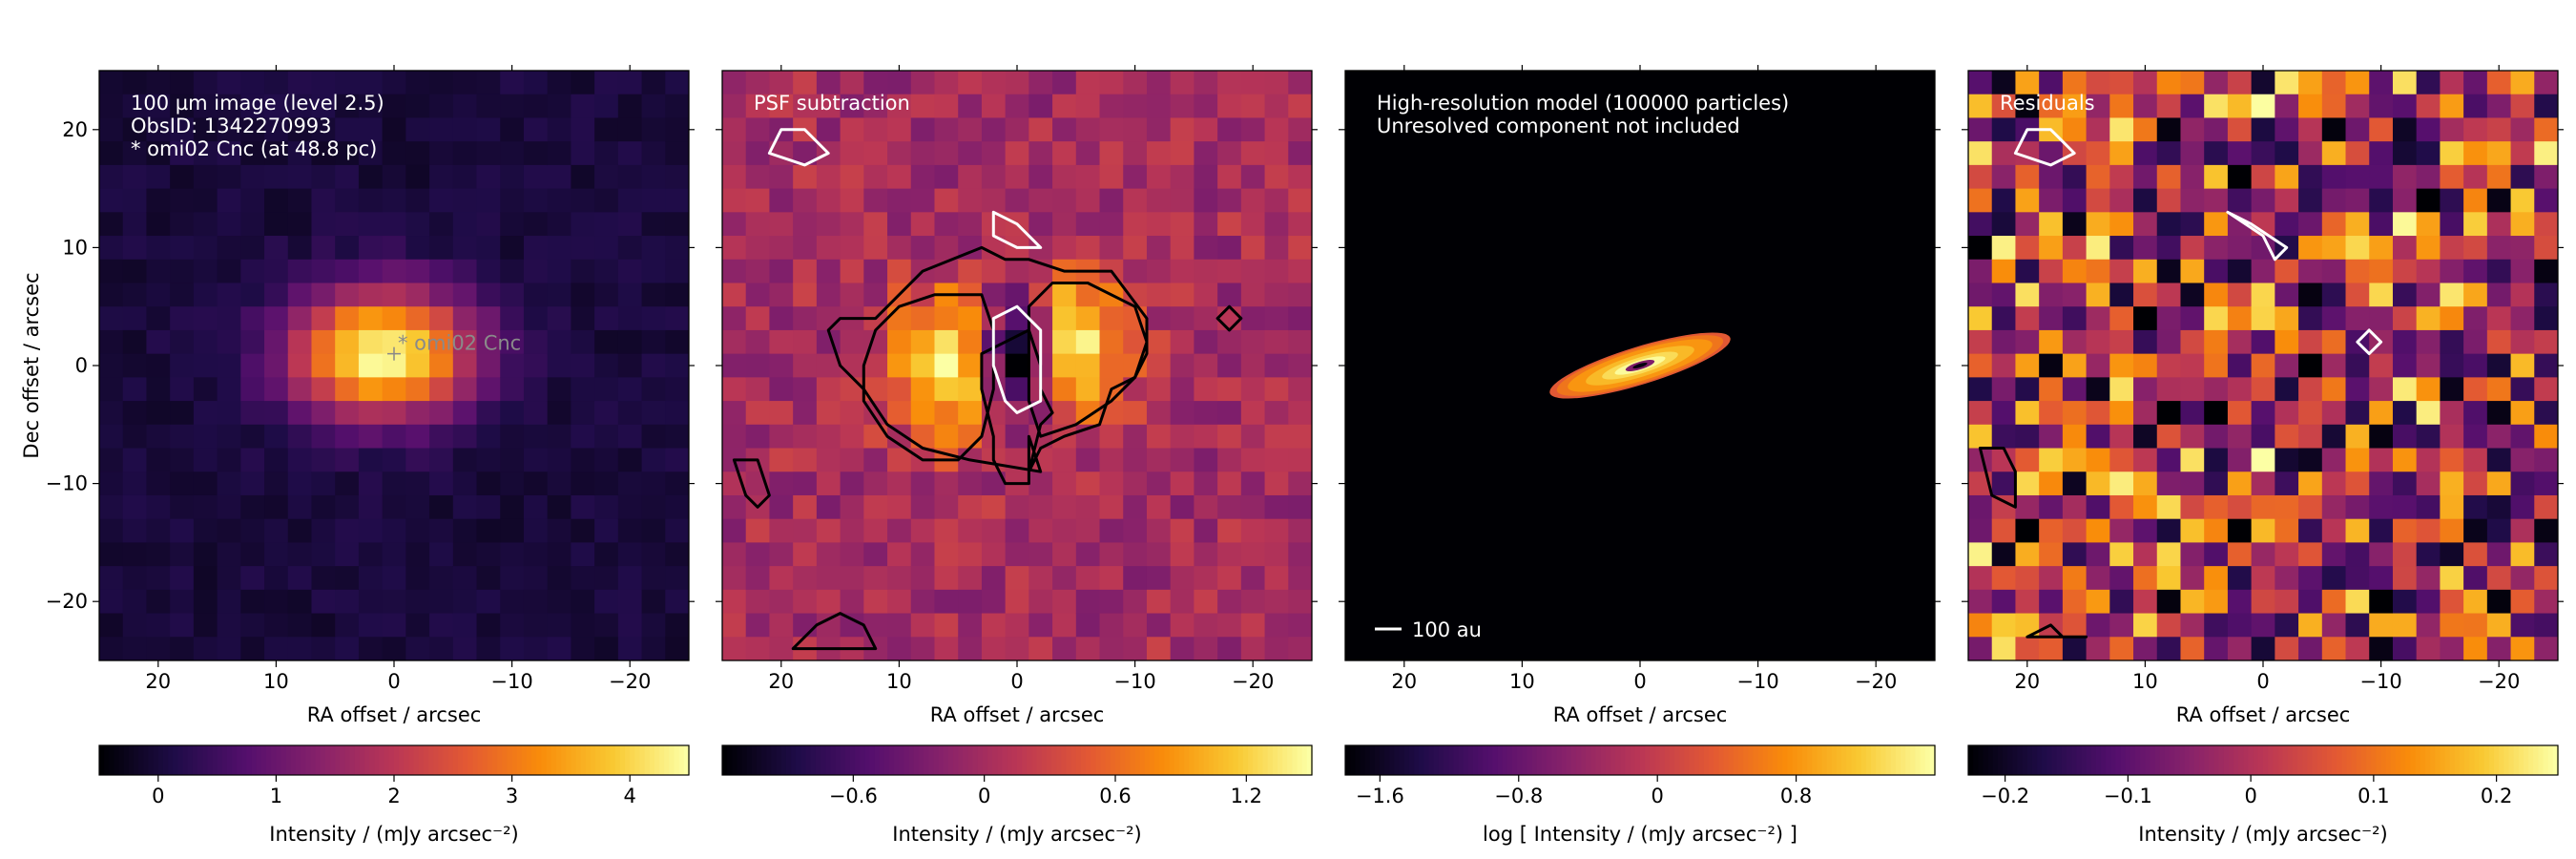 This screenshot has width=2576, height=859. I want to click on x-tick-label: 0, so click(2262, 681).